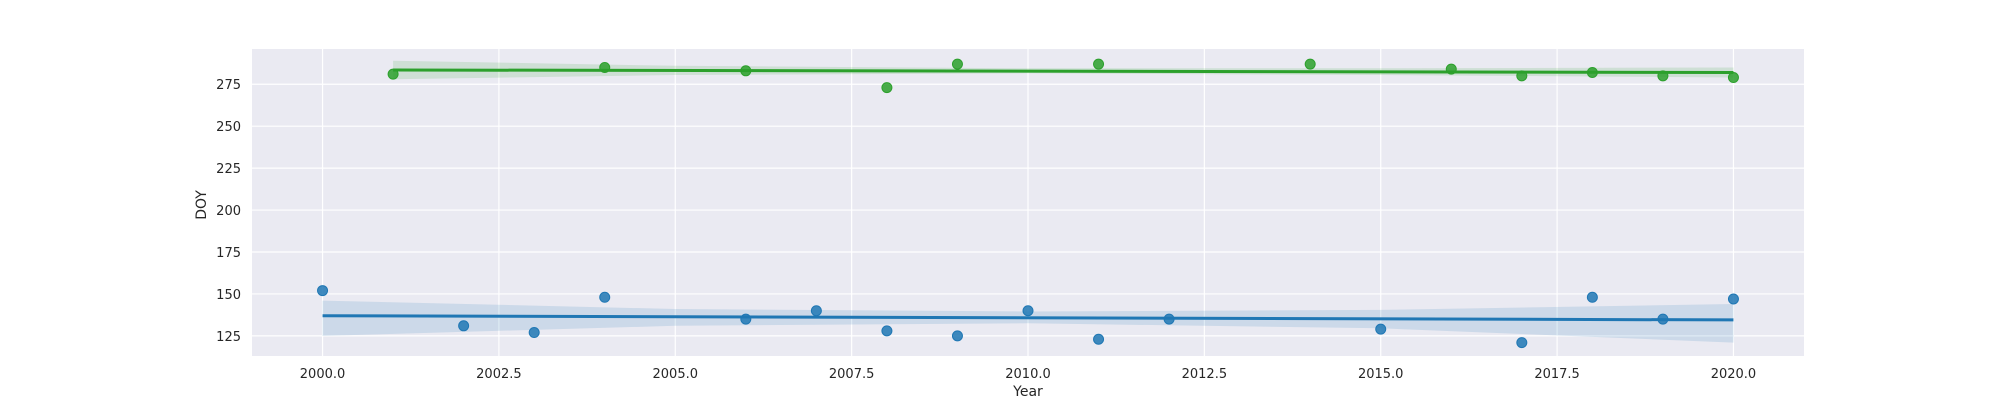 The image size is (2000, 400). I want to click on y-axis-label: DOY, so click(202, 205).